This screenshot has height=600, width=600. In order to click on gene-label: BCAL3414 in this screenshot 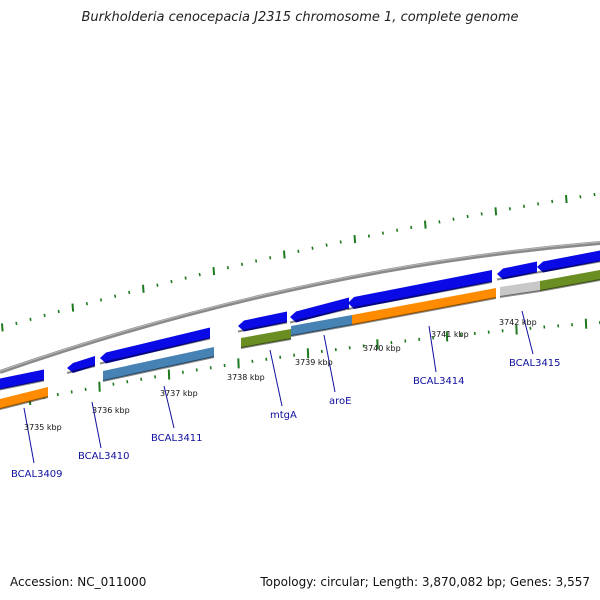, I will do `click(439, 381)`.